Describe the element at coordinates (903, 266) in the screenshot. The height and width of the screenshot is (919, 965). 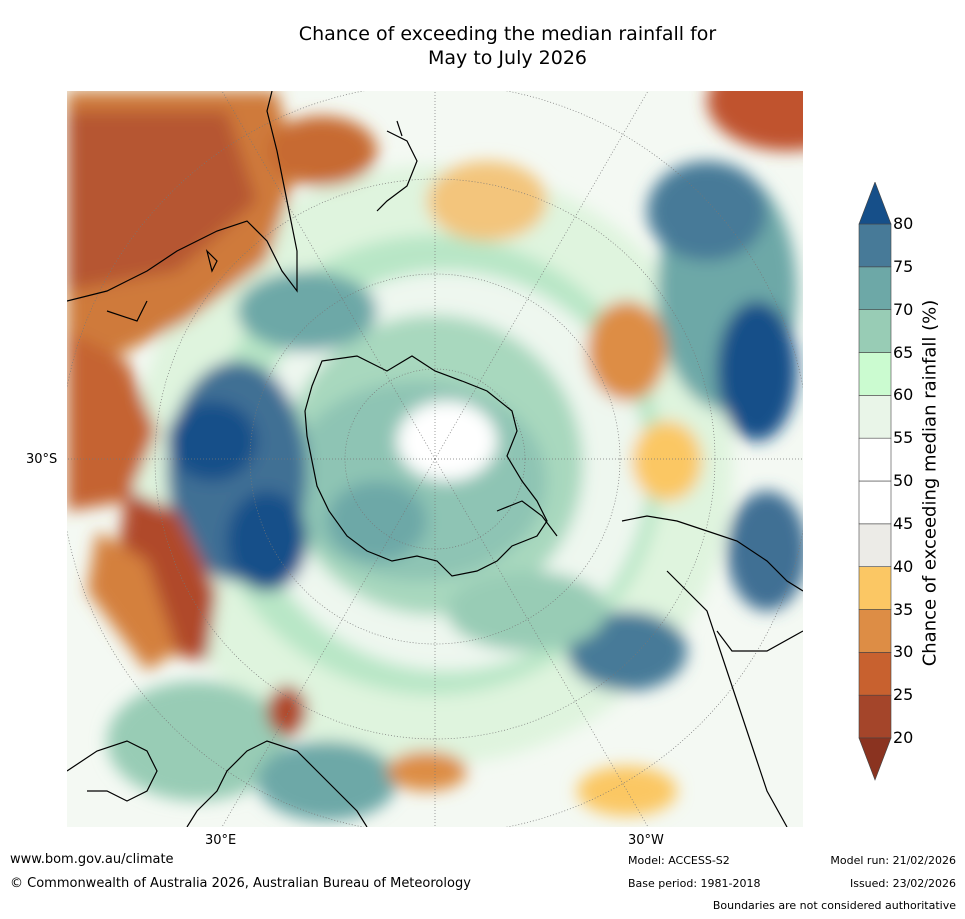
I see `colorbar-tick-label: 75` at that location.